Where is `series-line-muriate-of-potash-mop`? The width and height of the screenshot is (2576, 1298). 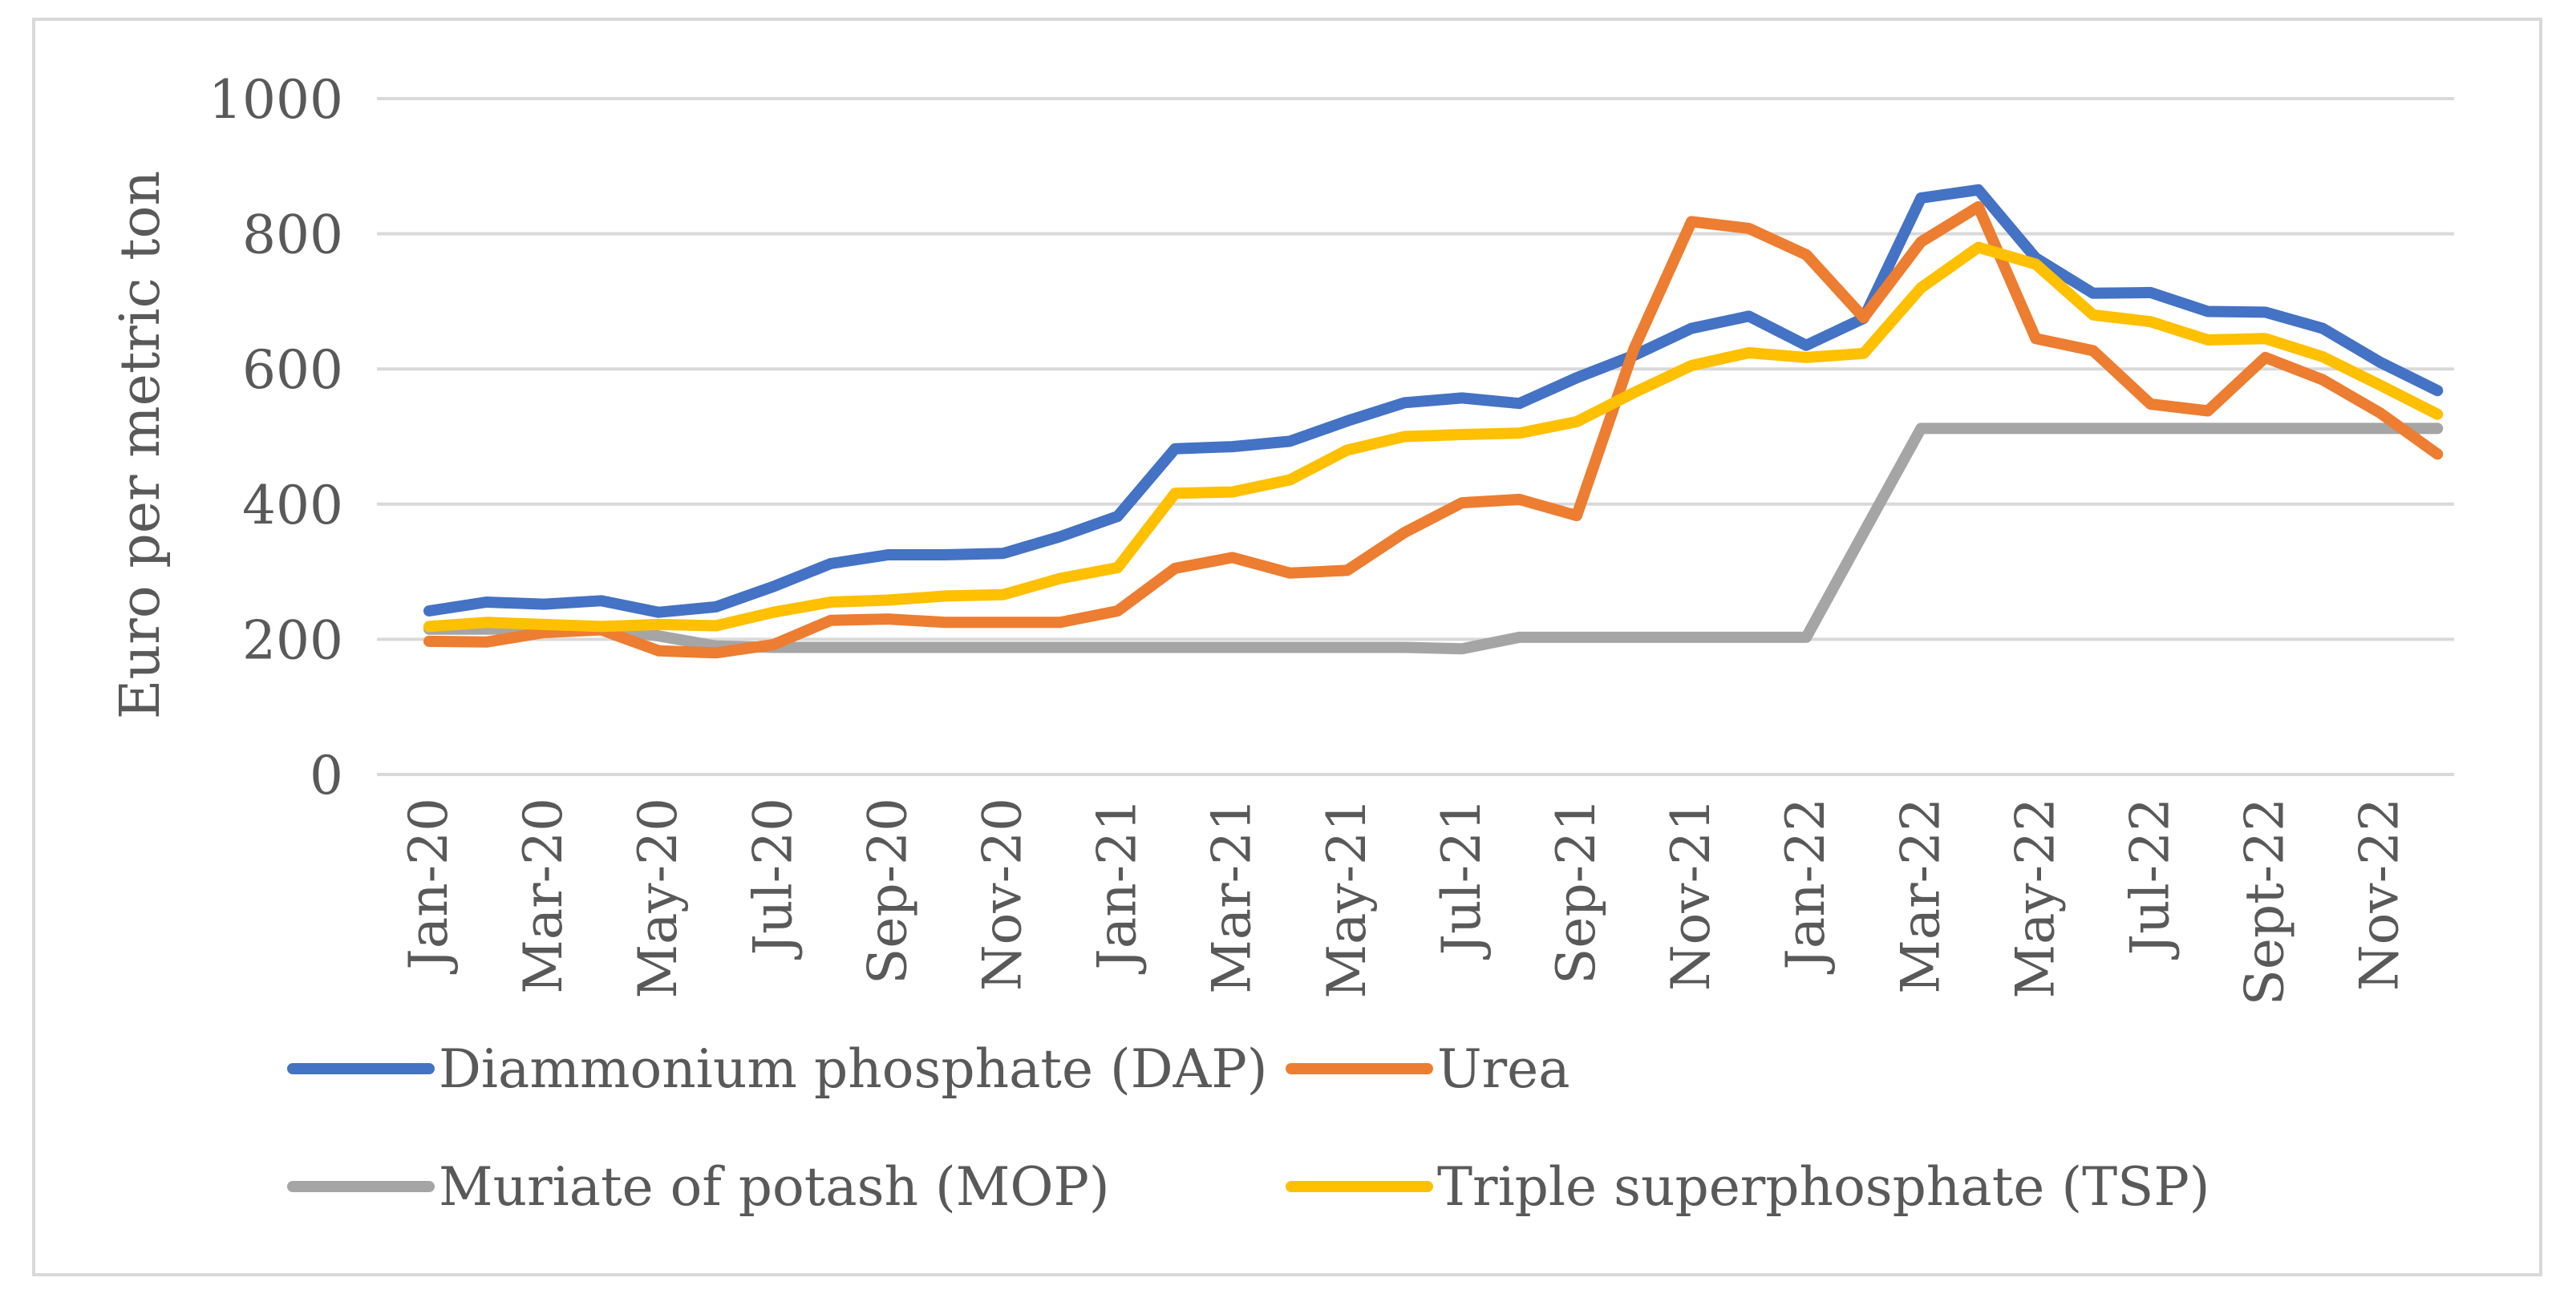
series-line-muriate-of-potash-mop is located at coordinates (1433, 539).